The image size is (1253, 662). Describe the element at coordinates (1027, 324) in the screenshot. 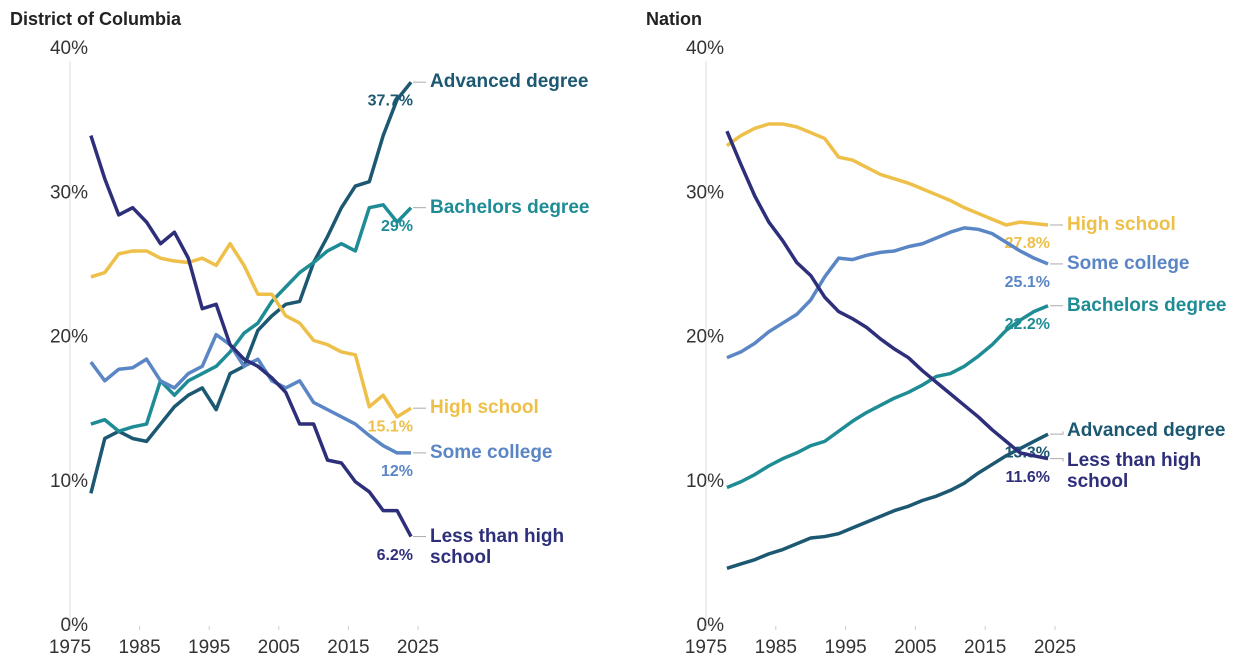

I see `value-label: 22.2%` at that location.